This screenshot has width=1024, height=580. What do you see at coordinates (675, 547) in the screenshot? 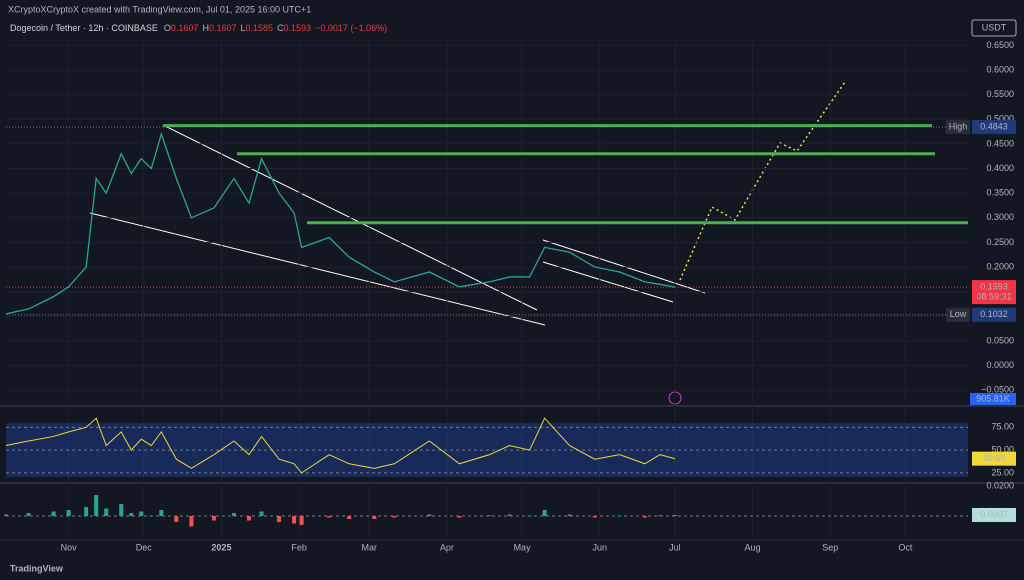
I see `x-tick-label: Jul` at bounding box center [675, 547].